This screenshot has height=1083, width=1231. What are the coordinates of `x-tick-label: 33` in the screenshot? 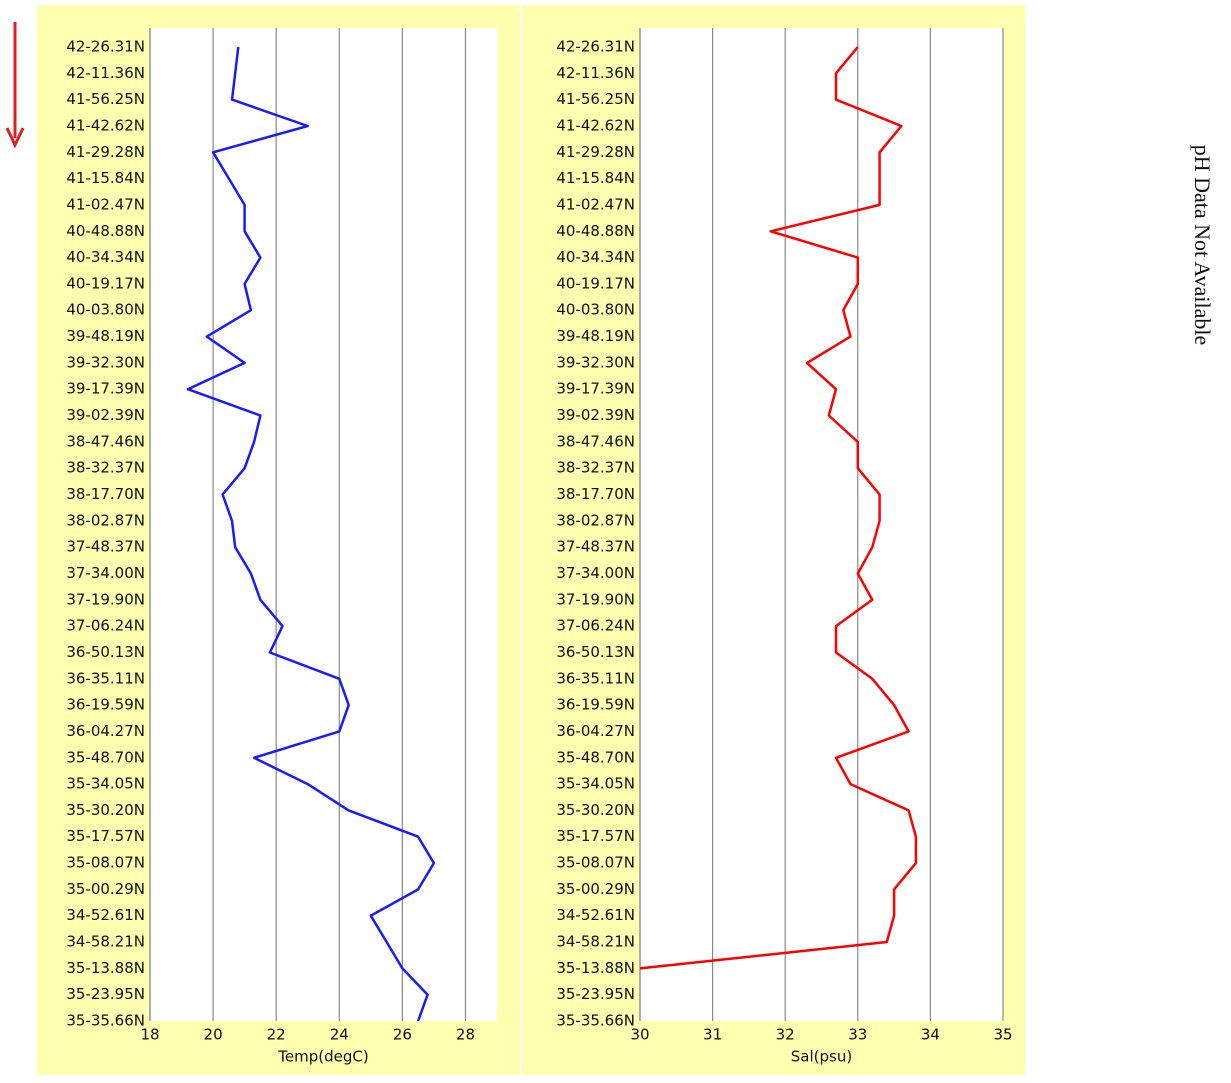 It's located at (857, 1035).